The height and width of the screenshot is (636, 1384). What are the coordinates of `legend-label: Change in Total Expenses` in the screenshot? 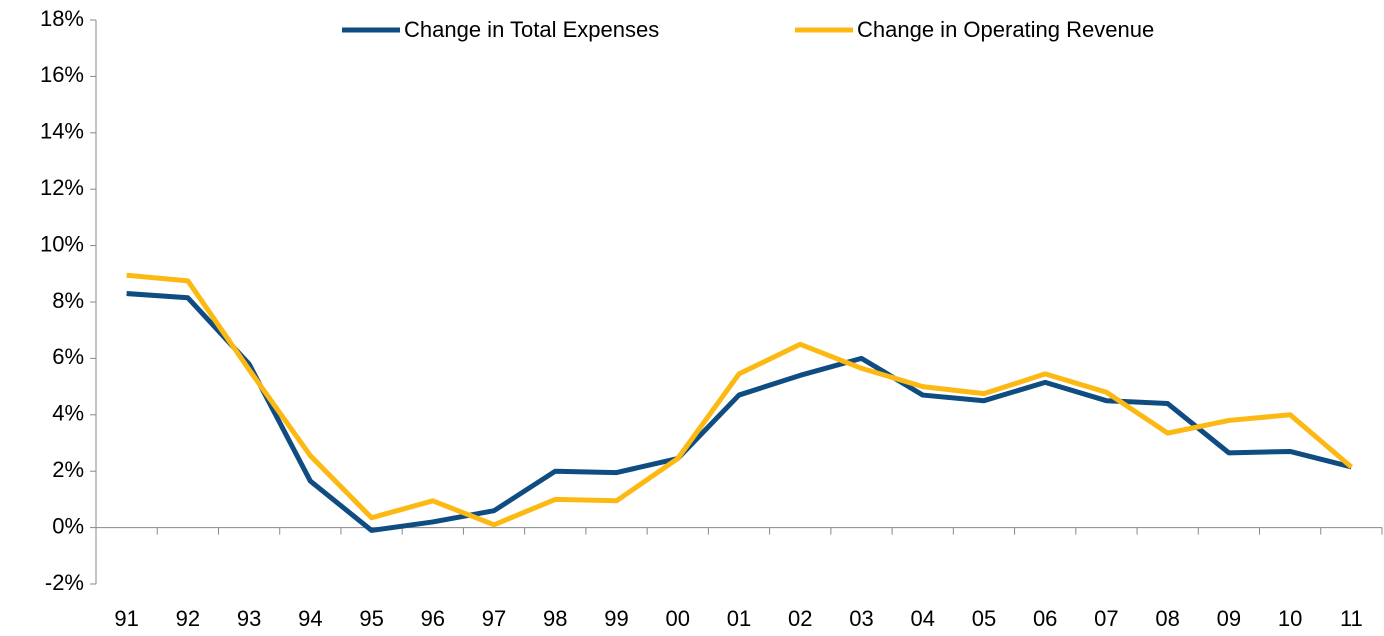 It's located at (531, 29).